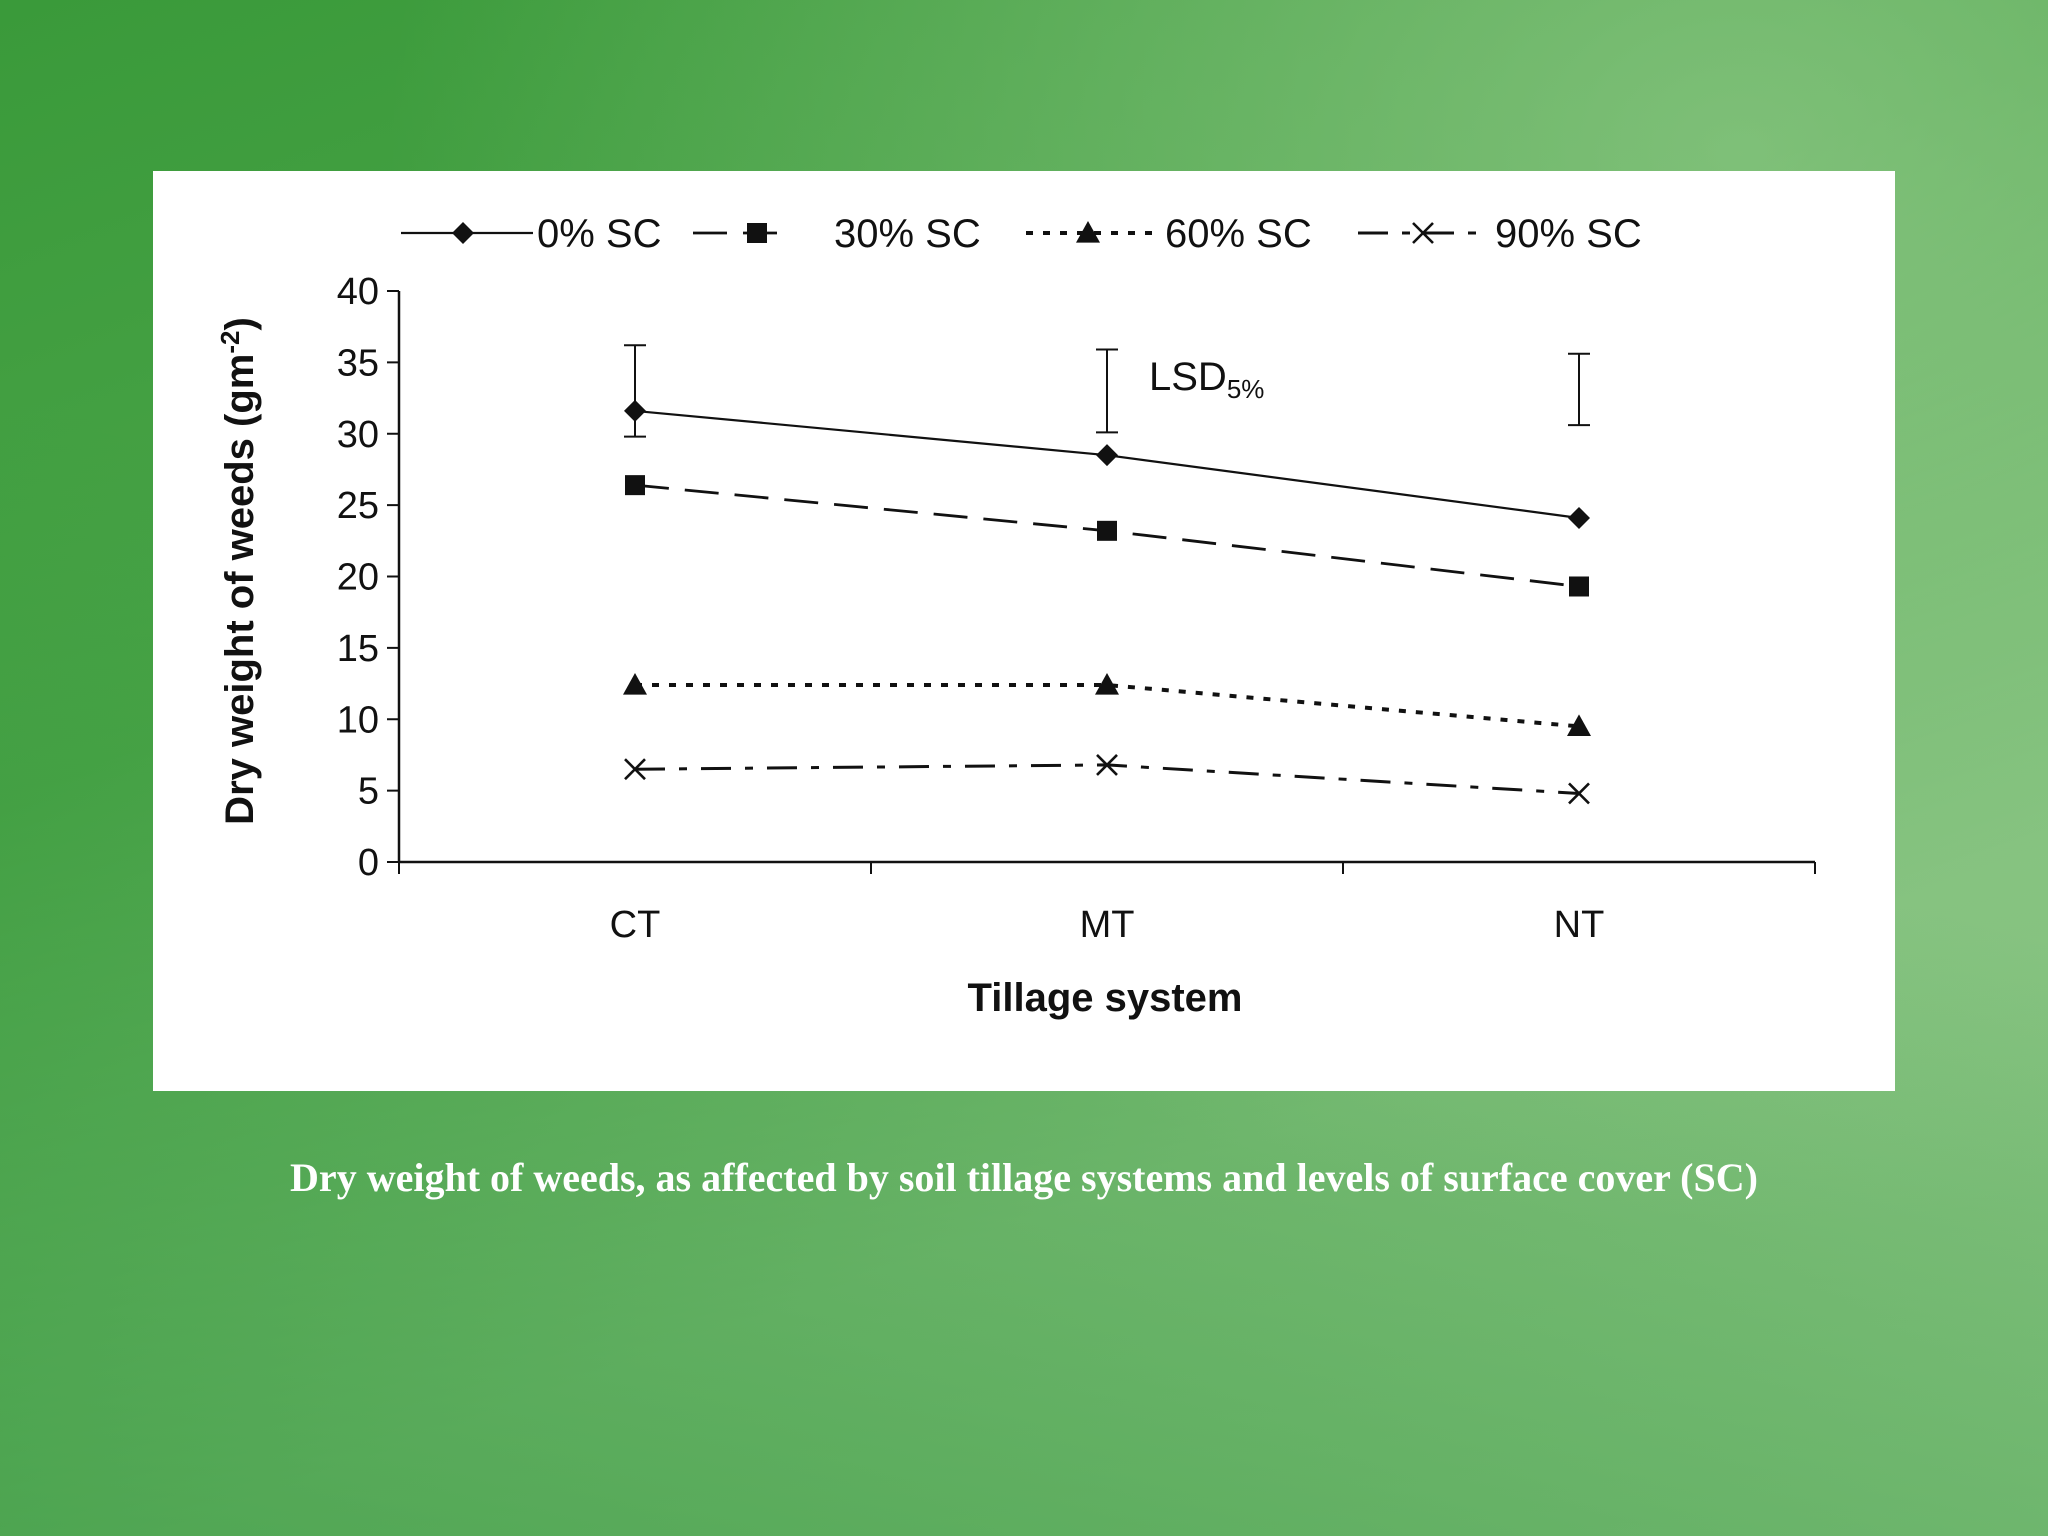 The width and height of the screenshot is (2048, 1536). I want to click on series-square, so click(1107, 536).